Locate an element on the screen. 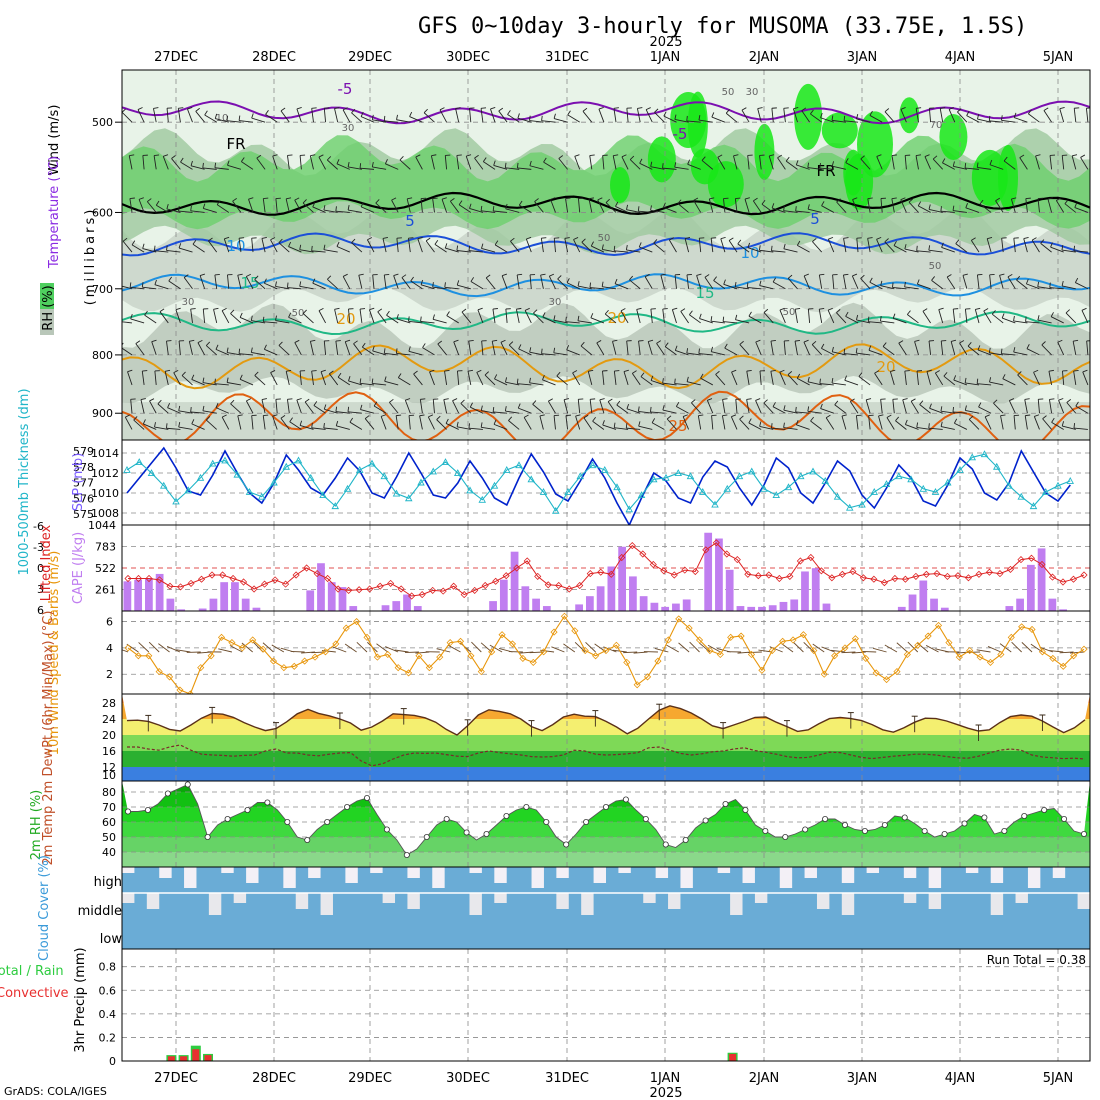  date-label-top: 3JAN is located at coordinates (862, 57).